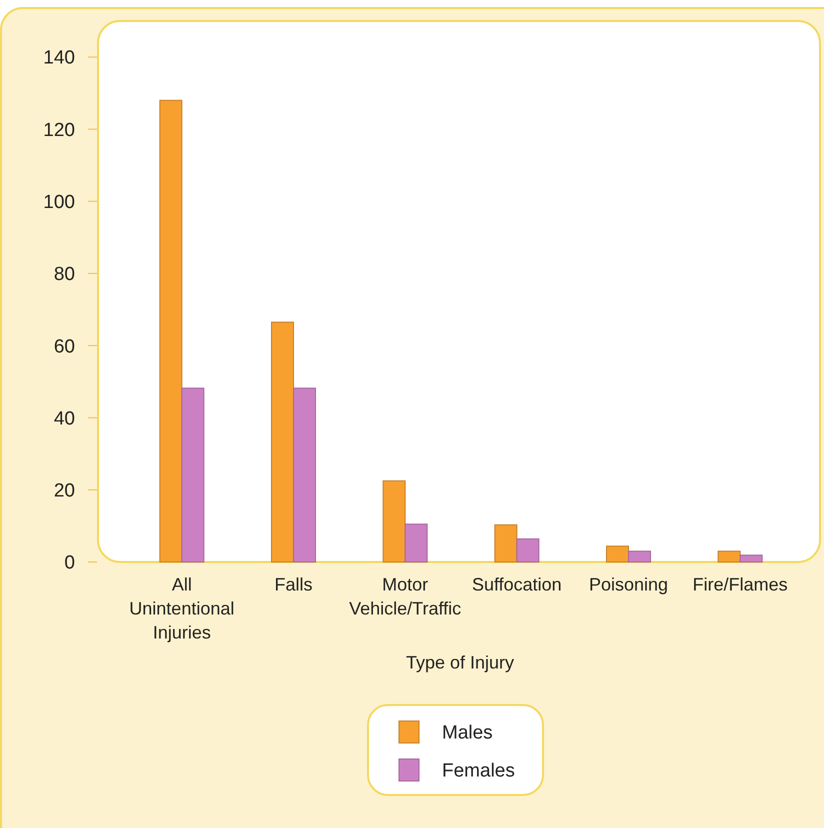  Describe the element at coordinates (64, 275) in the screenshot. I see `y-tick-label: 80` at that location.